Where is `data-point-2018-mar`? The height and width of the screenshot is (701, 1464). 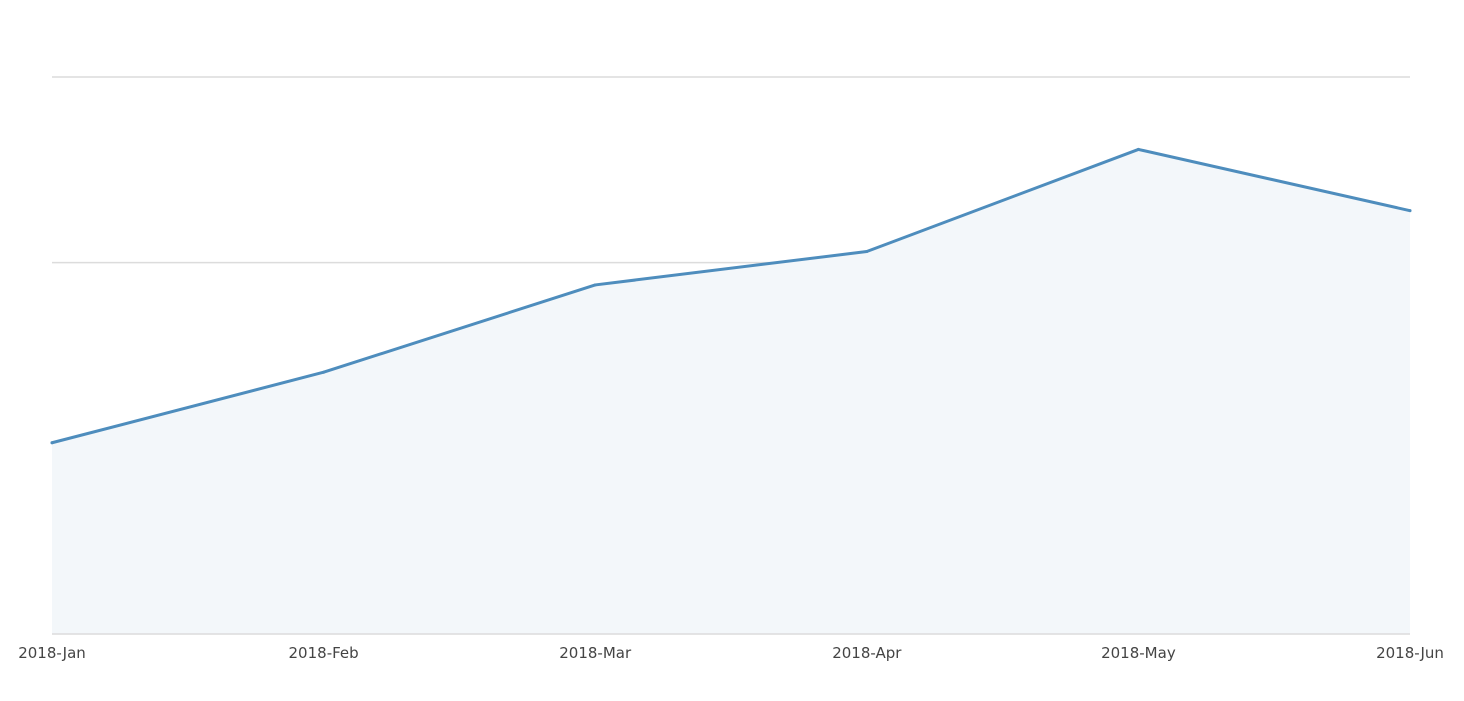 data-point-2018-mar is located at coordinates (595, 285).